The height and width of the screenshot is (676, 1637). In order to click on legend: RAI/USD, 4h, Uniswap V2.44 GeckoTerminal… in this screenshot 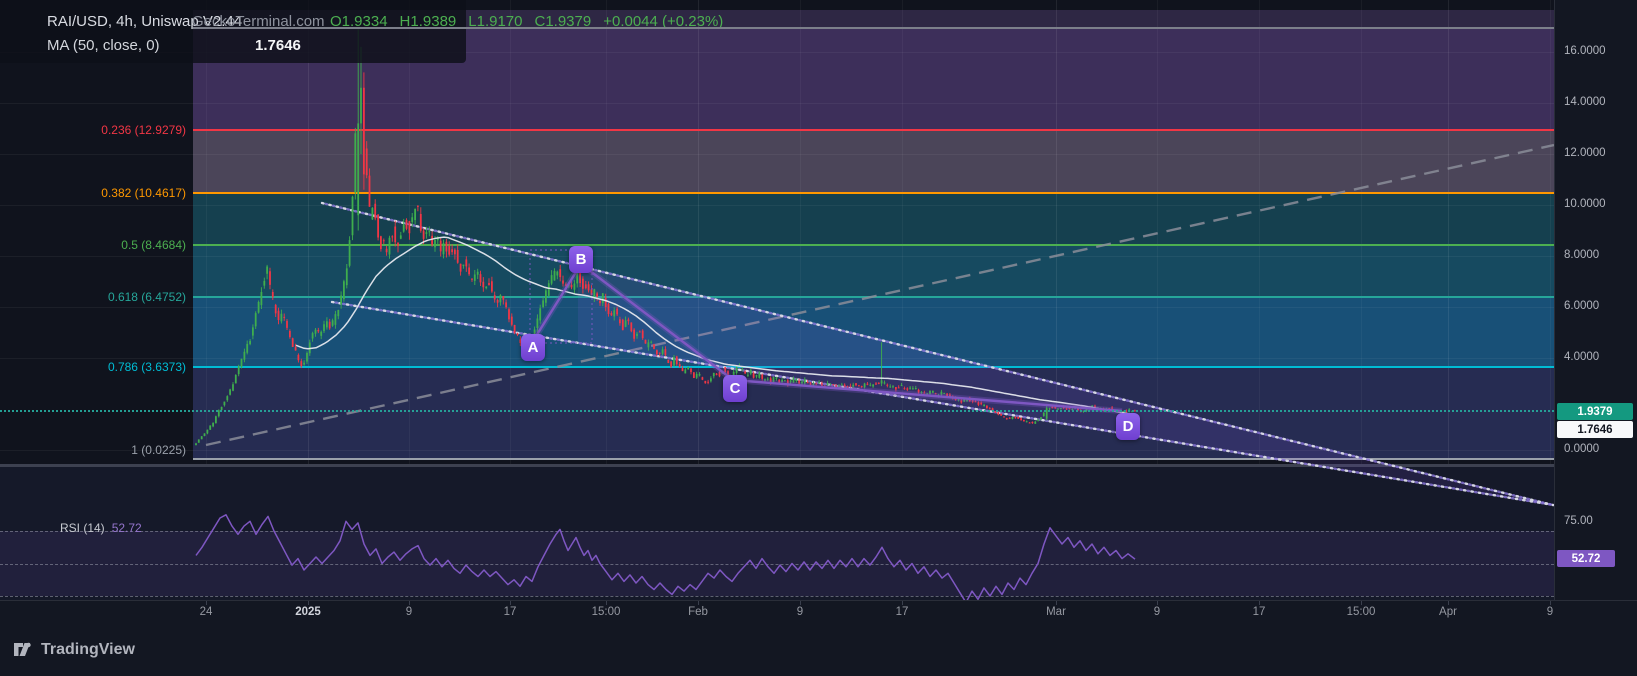, I will do `click(361, 31)`.